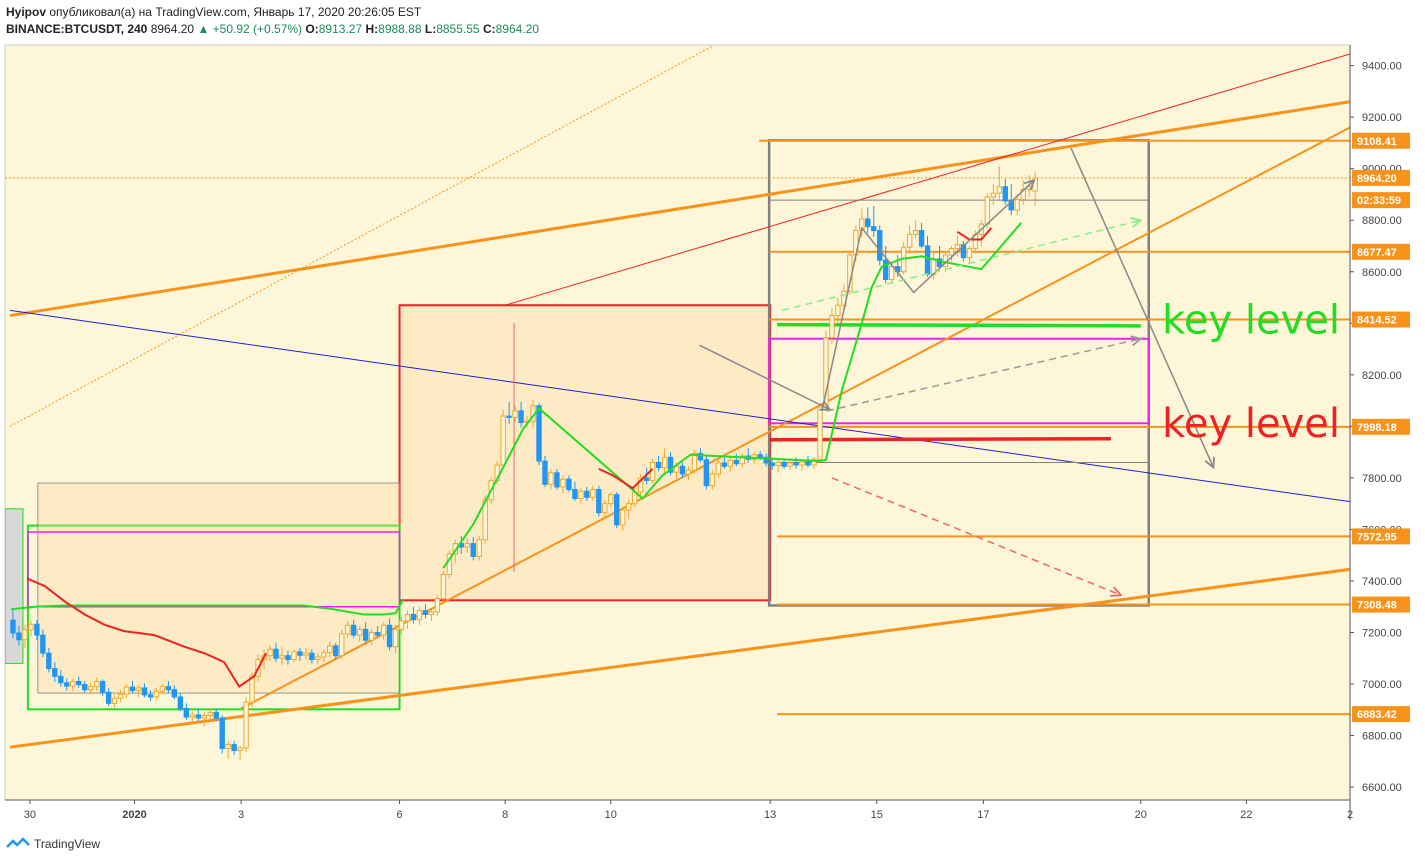 The height and width of the screenshot is (864, 1425). I want to click on x-tick-label: 13, so click(770, 815).